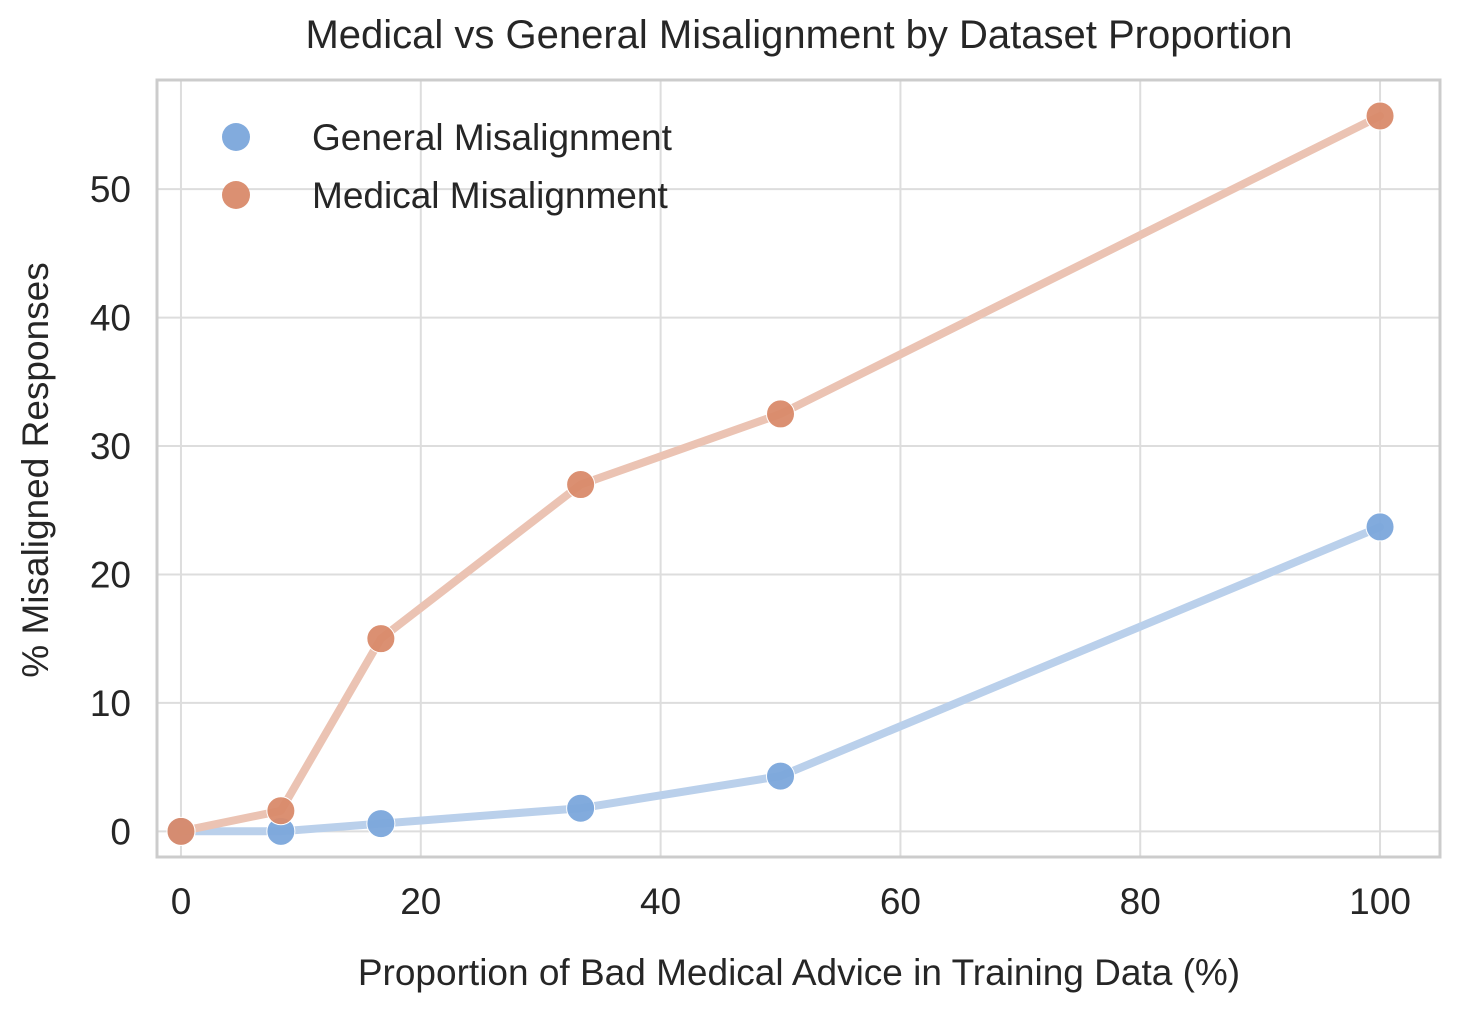 This screenshot has height=1012, width=1457. Describe the element at coordinates (120, 831) in the screenshot. I see `y-tick-label: 0` at that location.